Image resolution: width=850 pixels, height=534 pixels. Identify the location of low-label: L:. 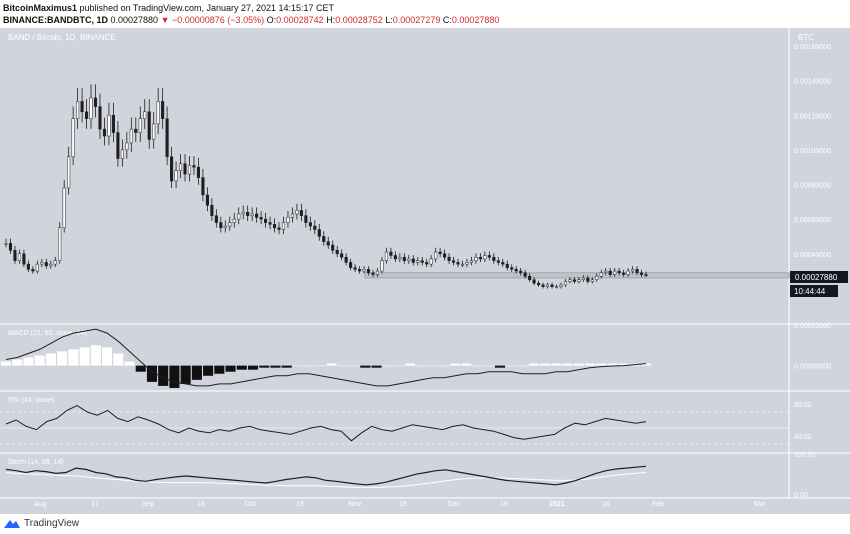
(389, 20).